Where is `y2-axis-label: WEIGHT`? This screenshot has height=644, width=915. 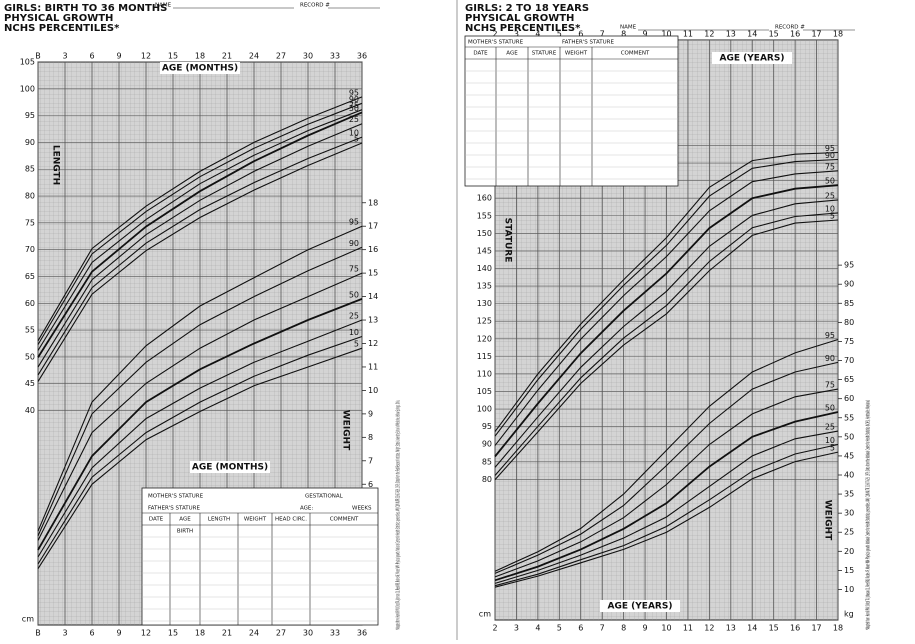 y2-axis-label: WEIGHT is located at coordinates (828, 520).